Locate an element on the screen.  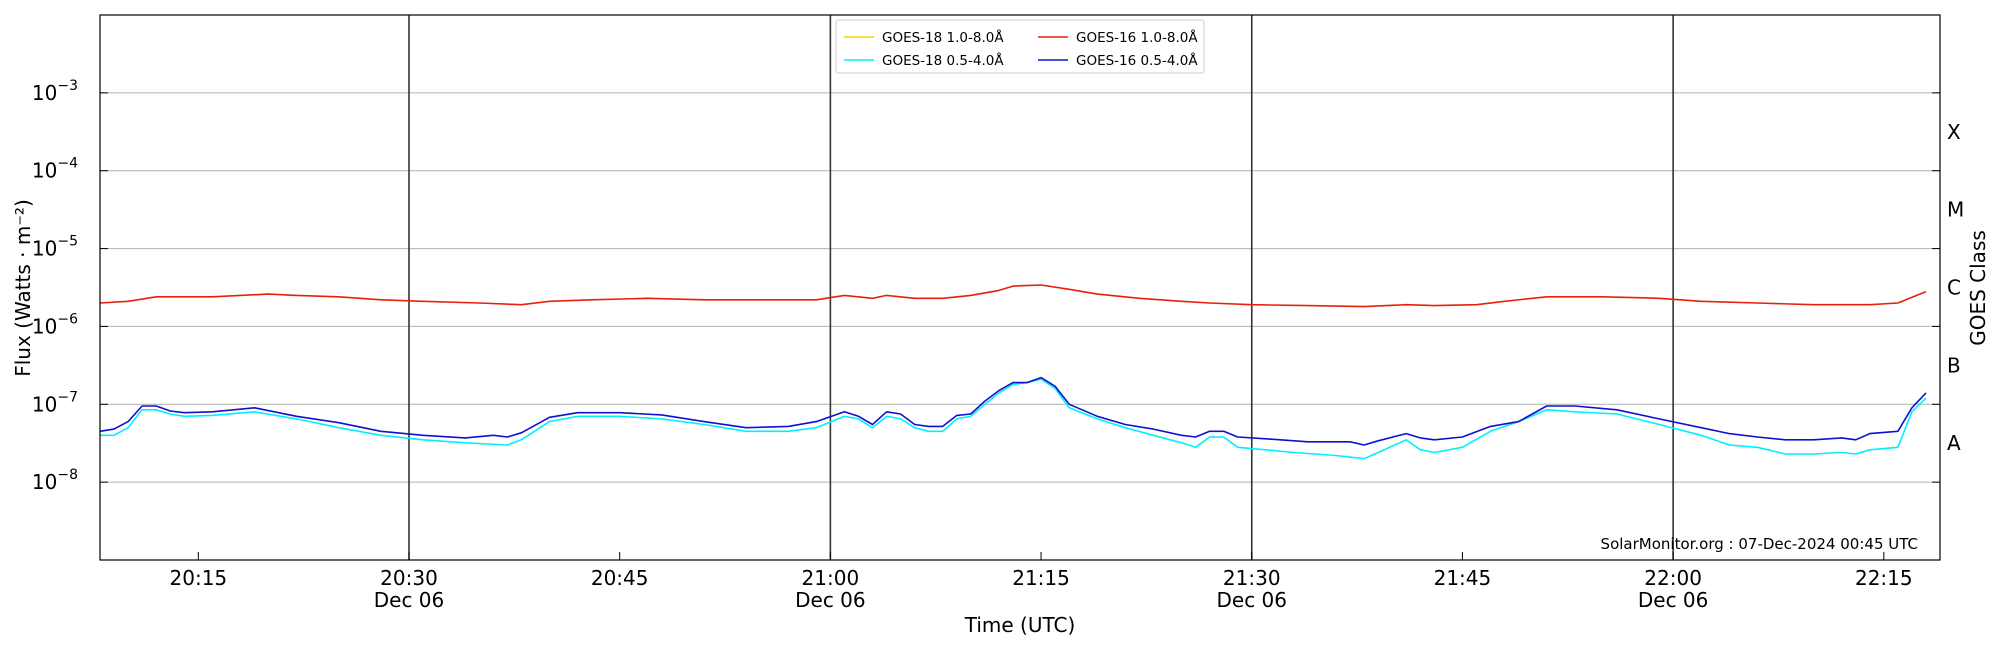
goes-class-labels: X M C B A is located at coordinates (1955, 287).